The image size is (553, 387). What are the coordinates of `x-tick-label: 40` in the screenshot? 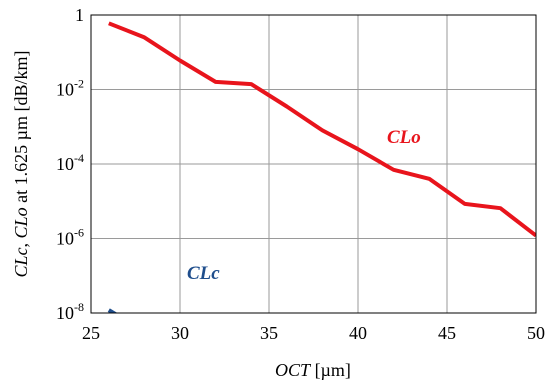 It's located at (358, 333).